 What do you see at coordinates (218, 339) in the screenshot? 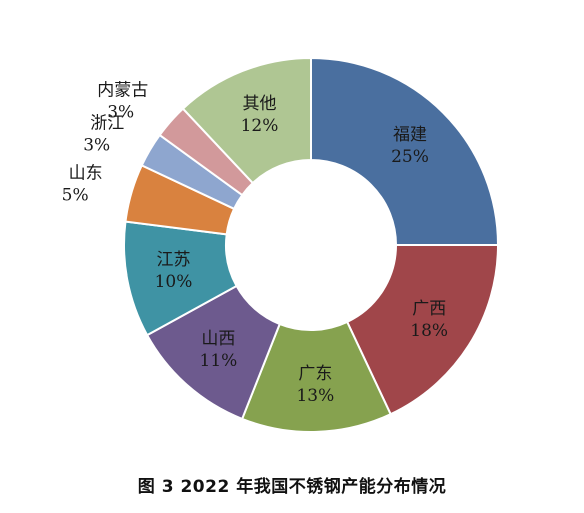
I see `slice-name-label: 山西` at bounding box center [218, 339].